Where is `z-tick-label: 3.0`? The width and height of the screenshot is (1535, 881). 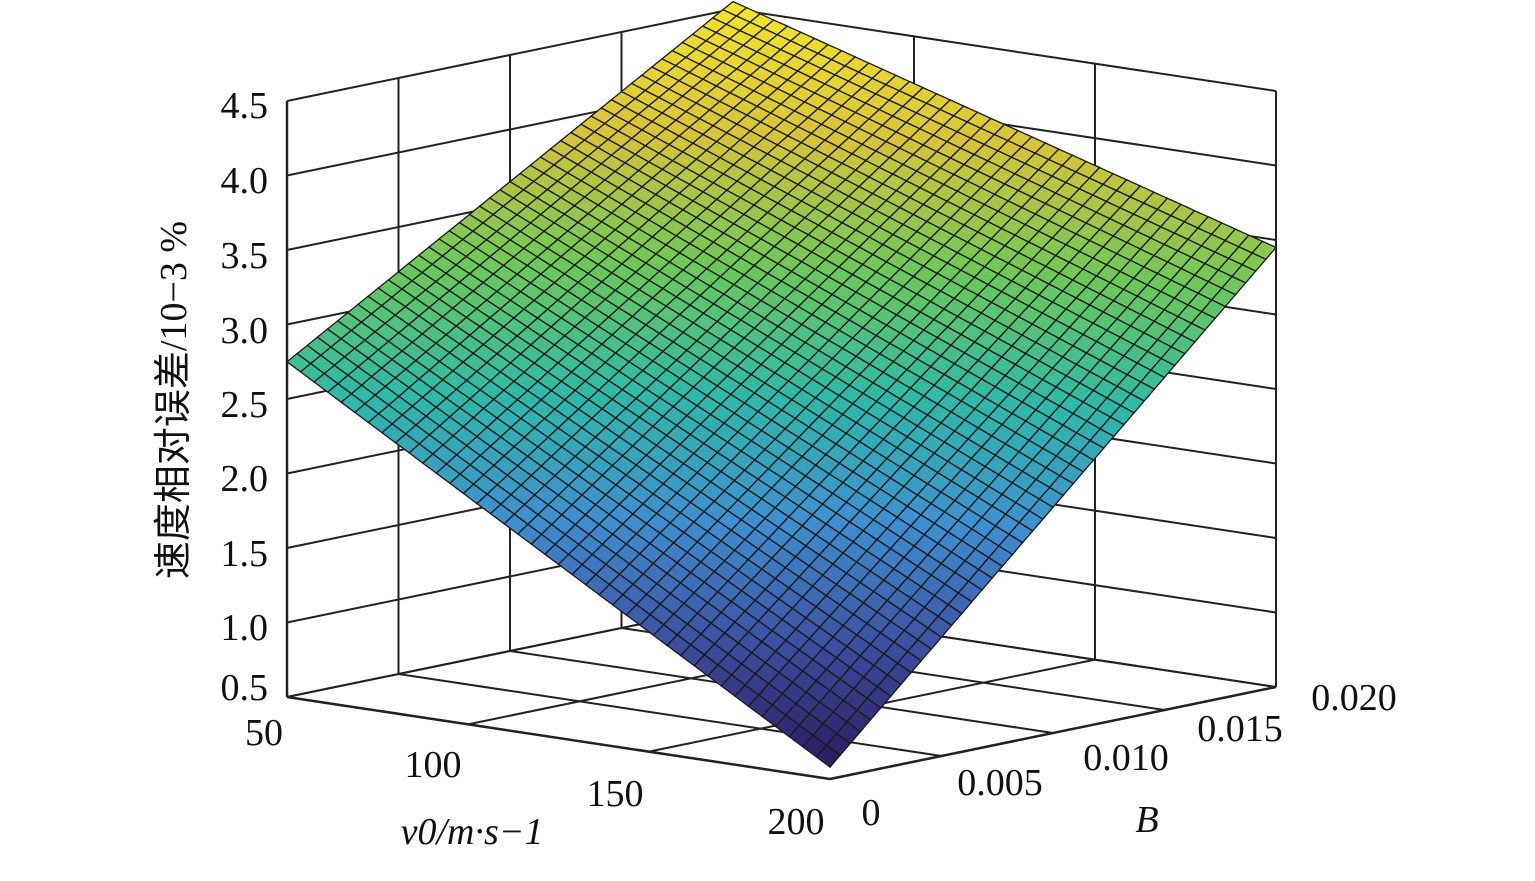
z-tick-label: 3.0 is located at coordinates (245, 331).